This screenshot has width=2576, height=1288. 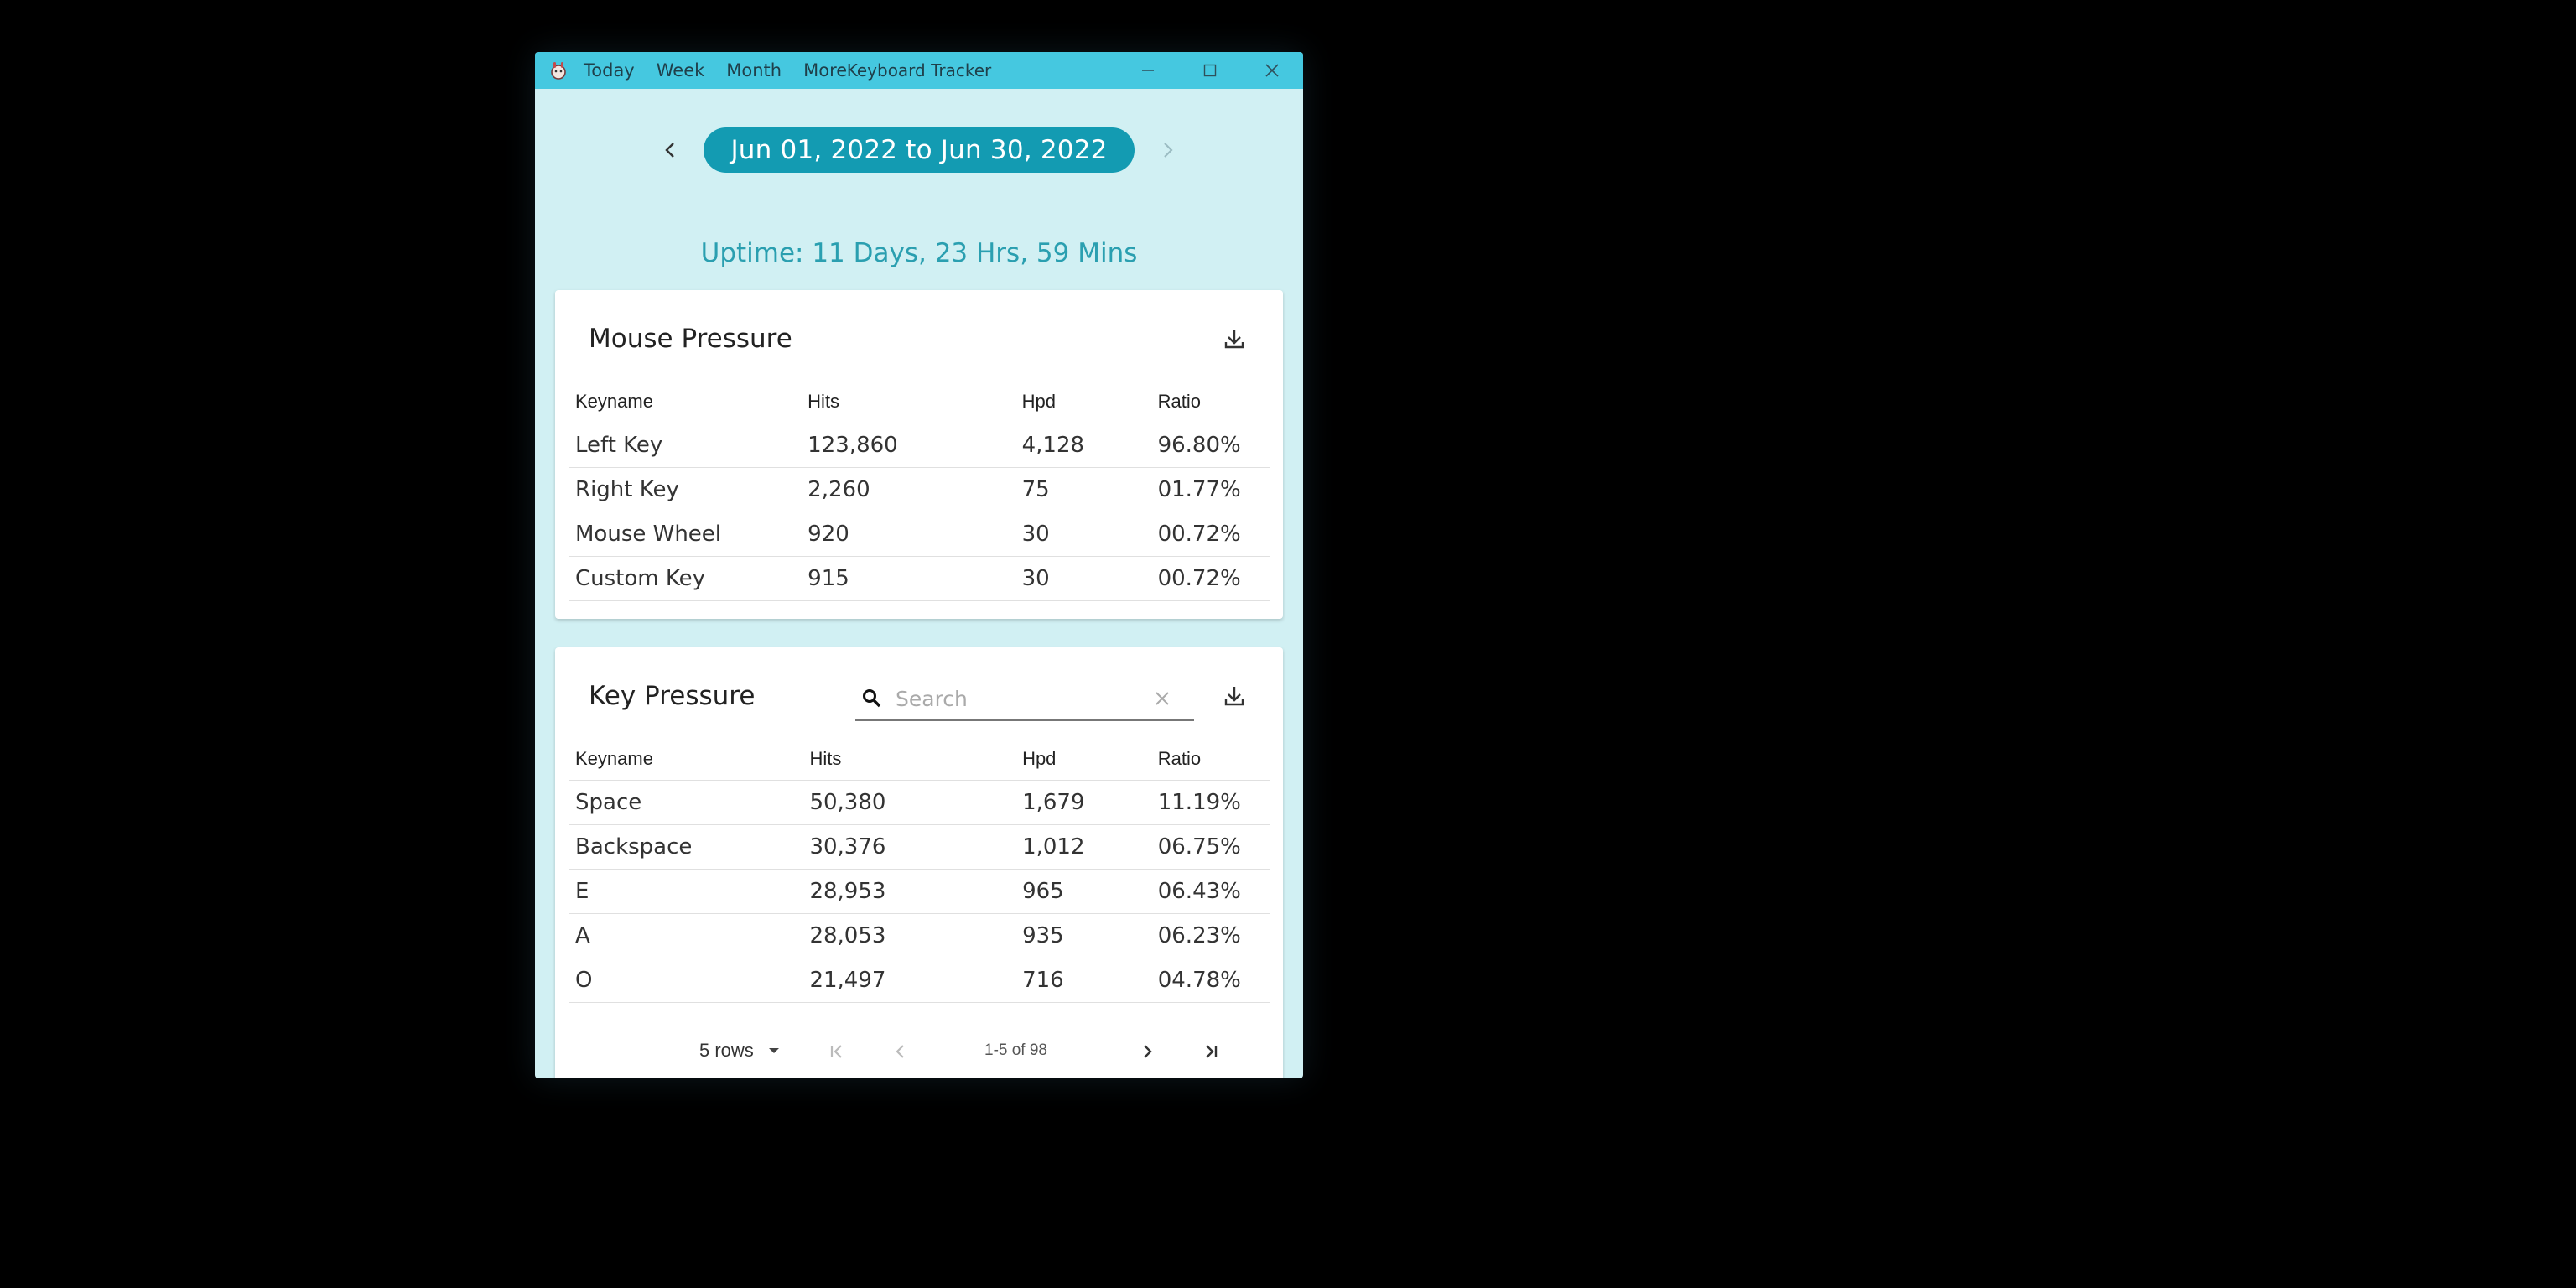 I want to click on card-title: Key Pressure, so click(x=672, y=696).